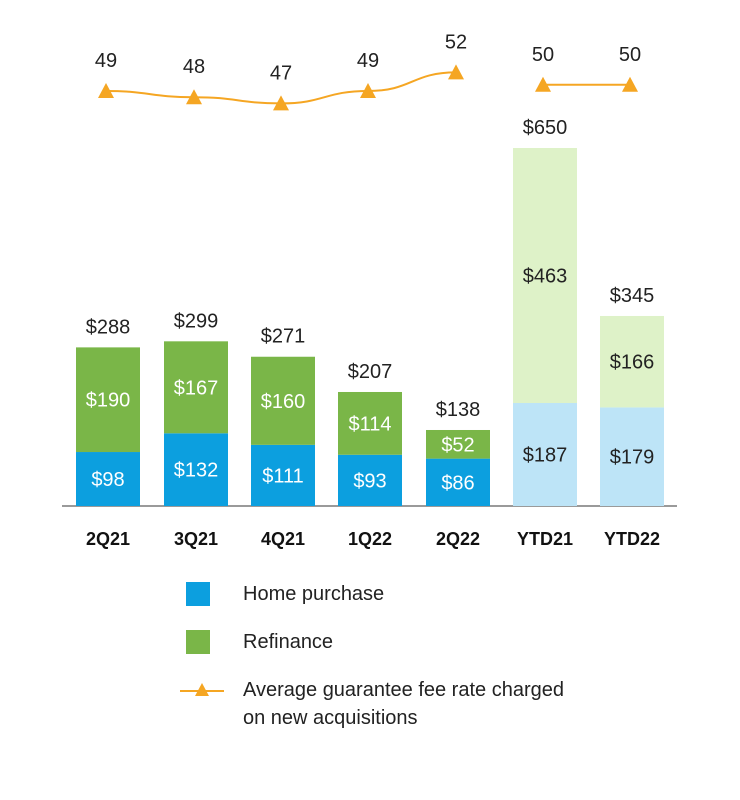  I want to click on bar-home-purchase-1q22, so click(370, 480).